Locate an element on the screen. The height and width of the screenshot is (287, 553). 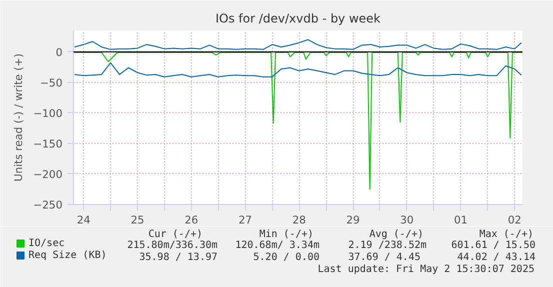
text: 37.69 / 4.45 is located at coordinates (384, 257).